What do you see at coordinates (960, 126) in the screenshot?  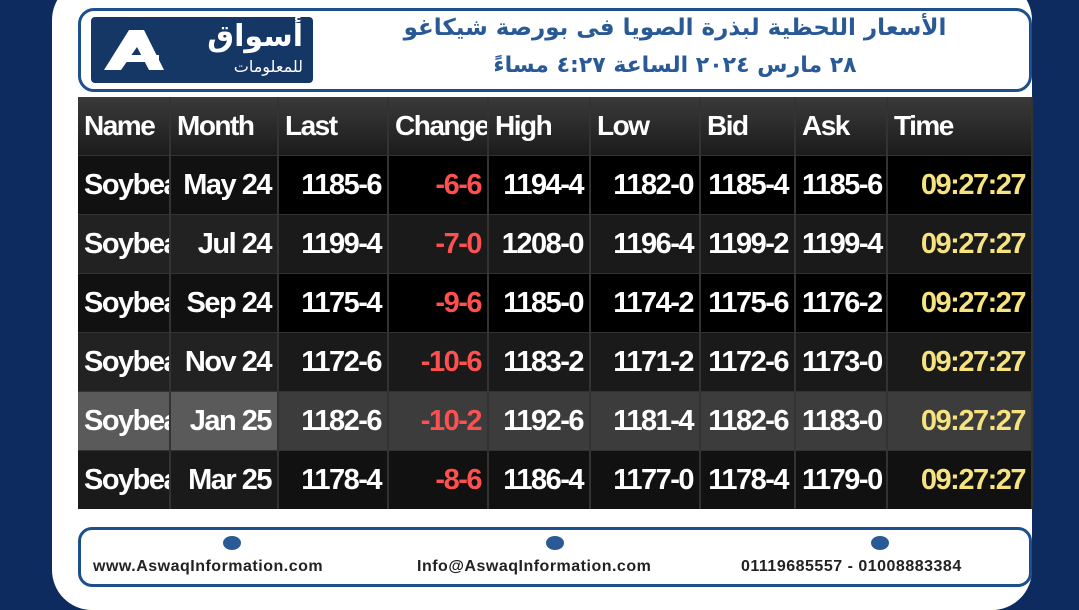 I see `column-header: Time` at bounding box center [960, 126].